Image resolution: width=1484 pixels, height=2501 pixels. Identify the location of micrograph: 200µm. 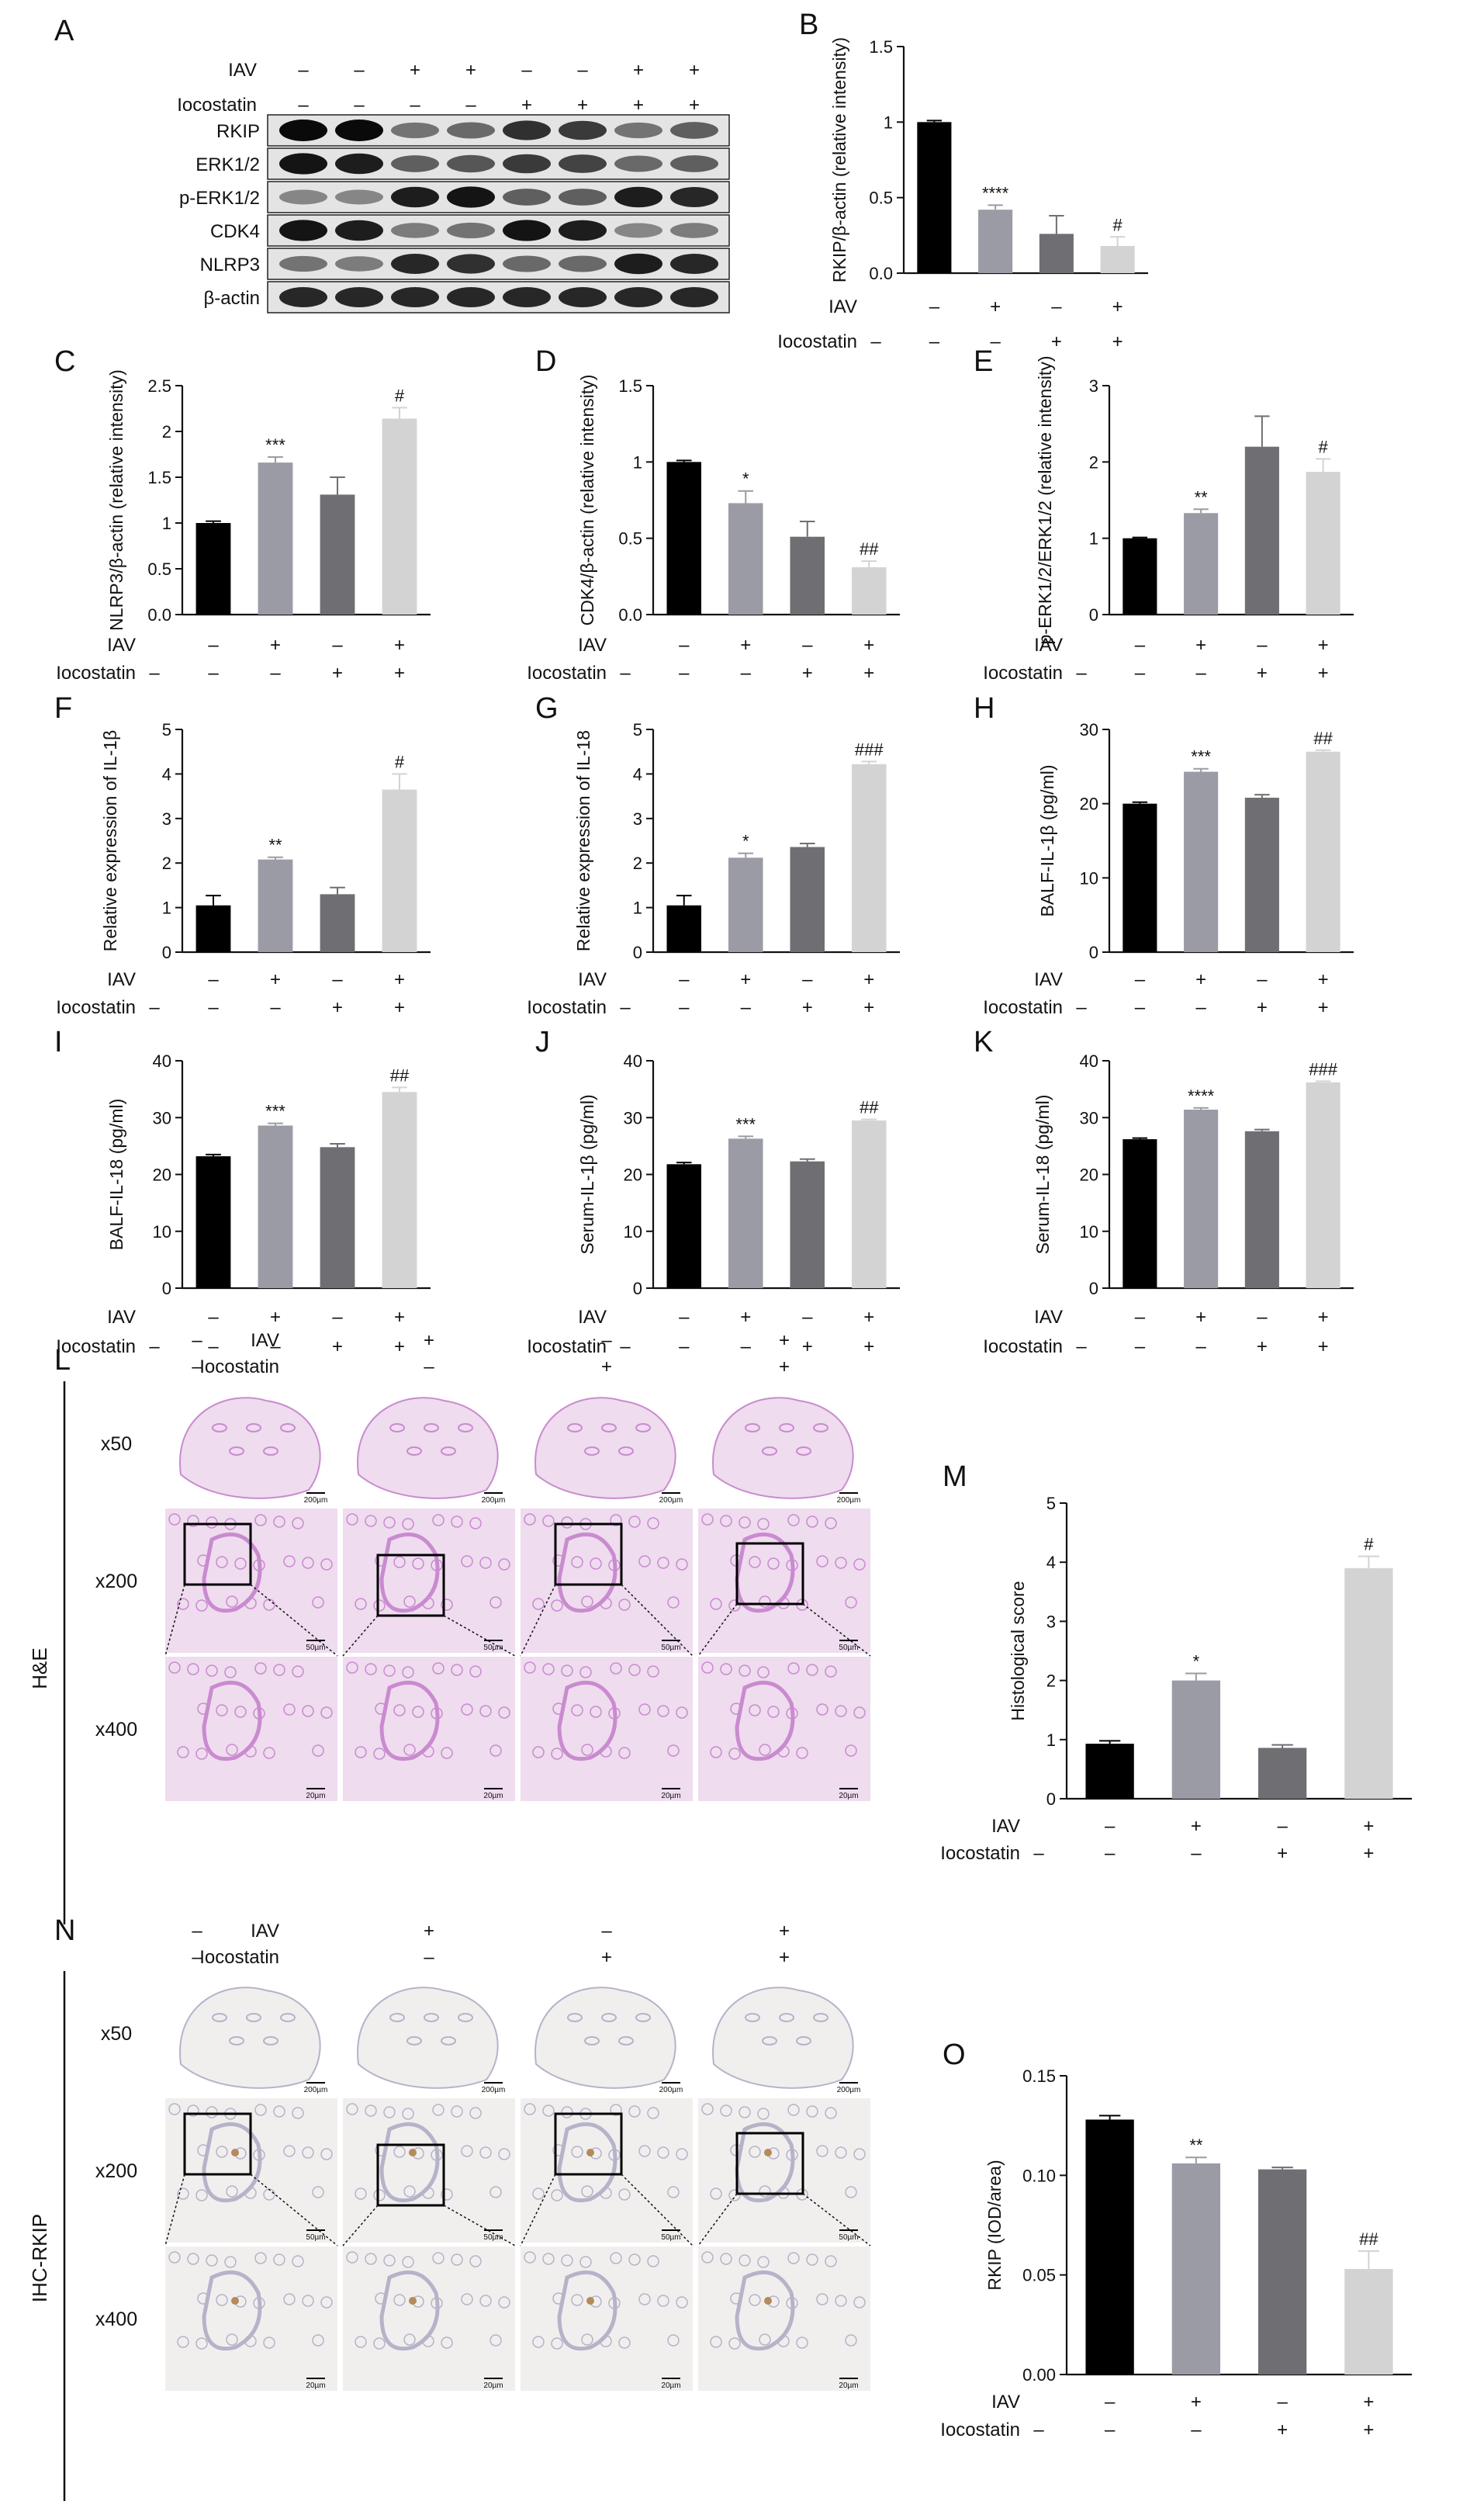
(251, 1443).